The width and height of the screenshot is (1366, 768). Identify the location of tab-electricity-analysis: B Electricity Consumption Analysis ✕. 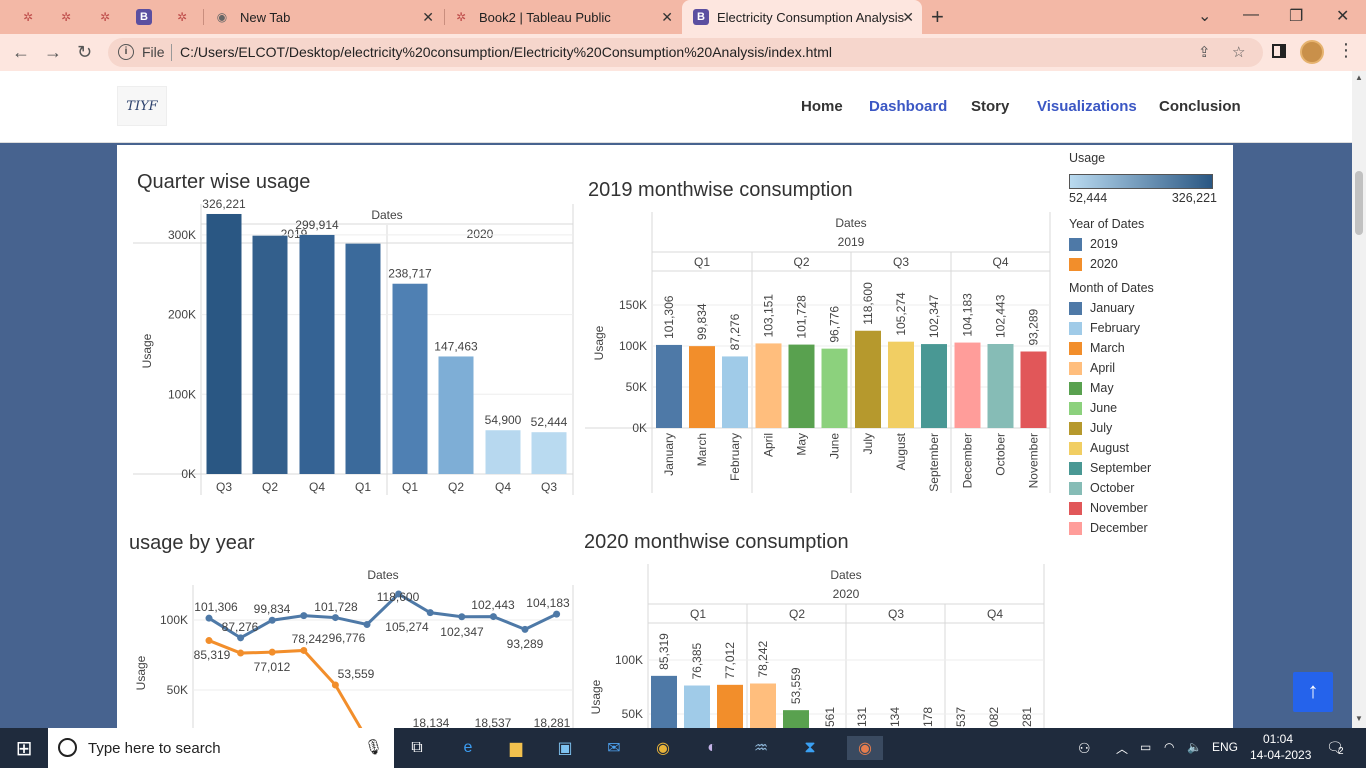
(802, 17).